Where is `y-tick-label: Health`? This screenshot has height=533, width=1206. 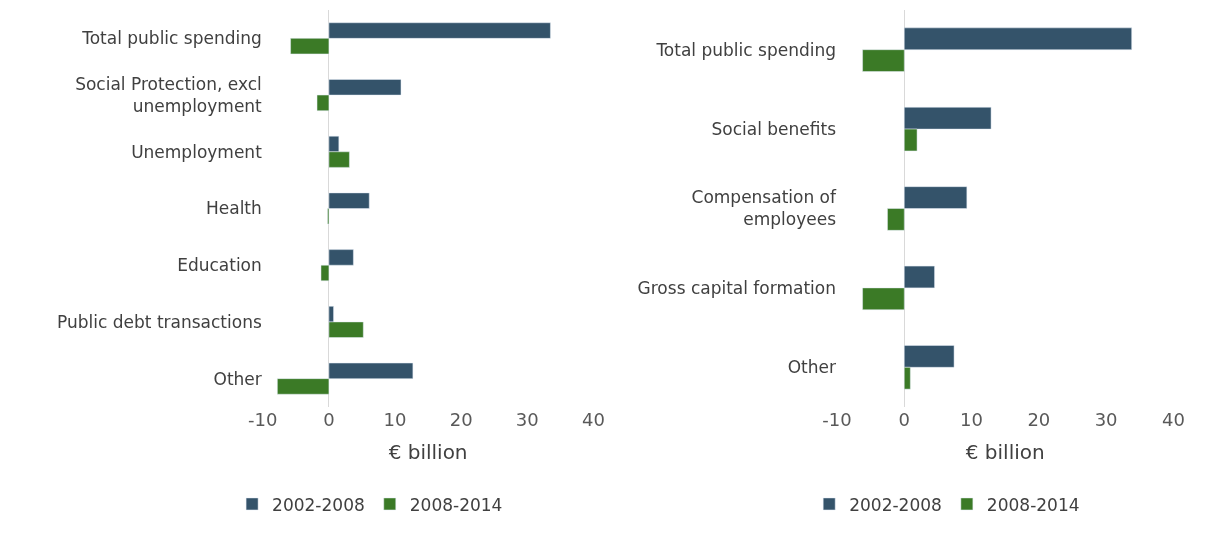
y-tick-label: Health is located at coordinates (233, 208).